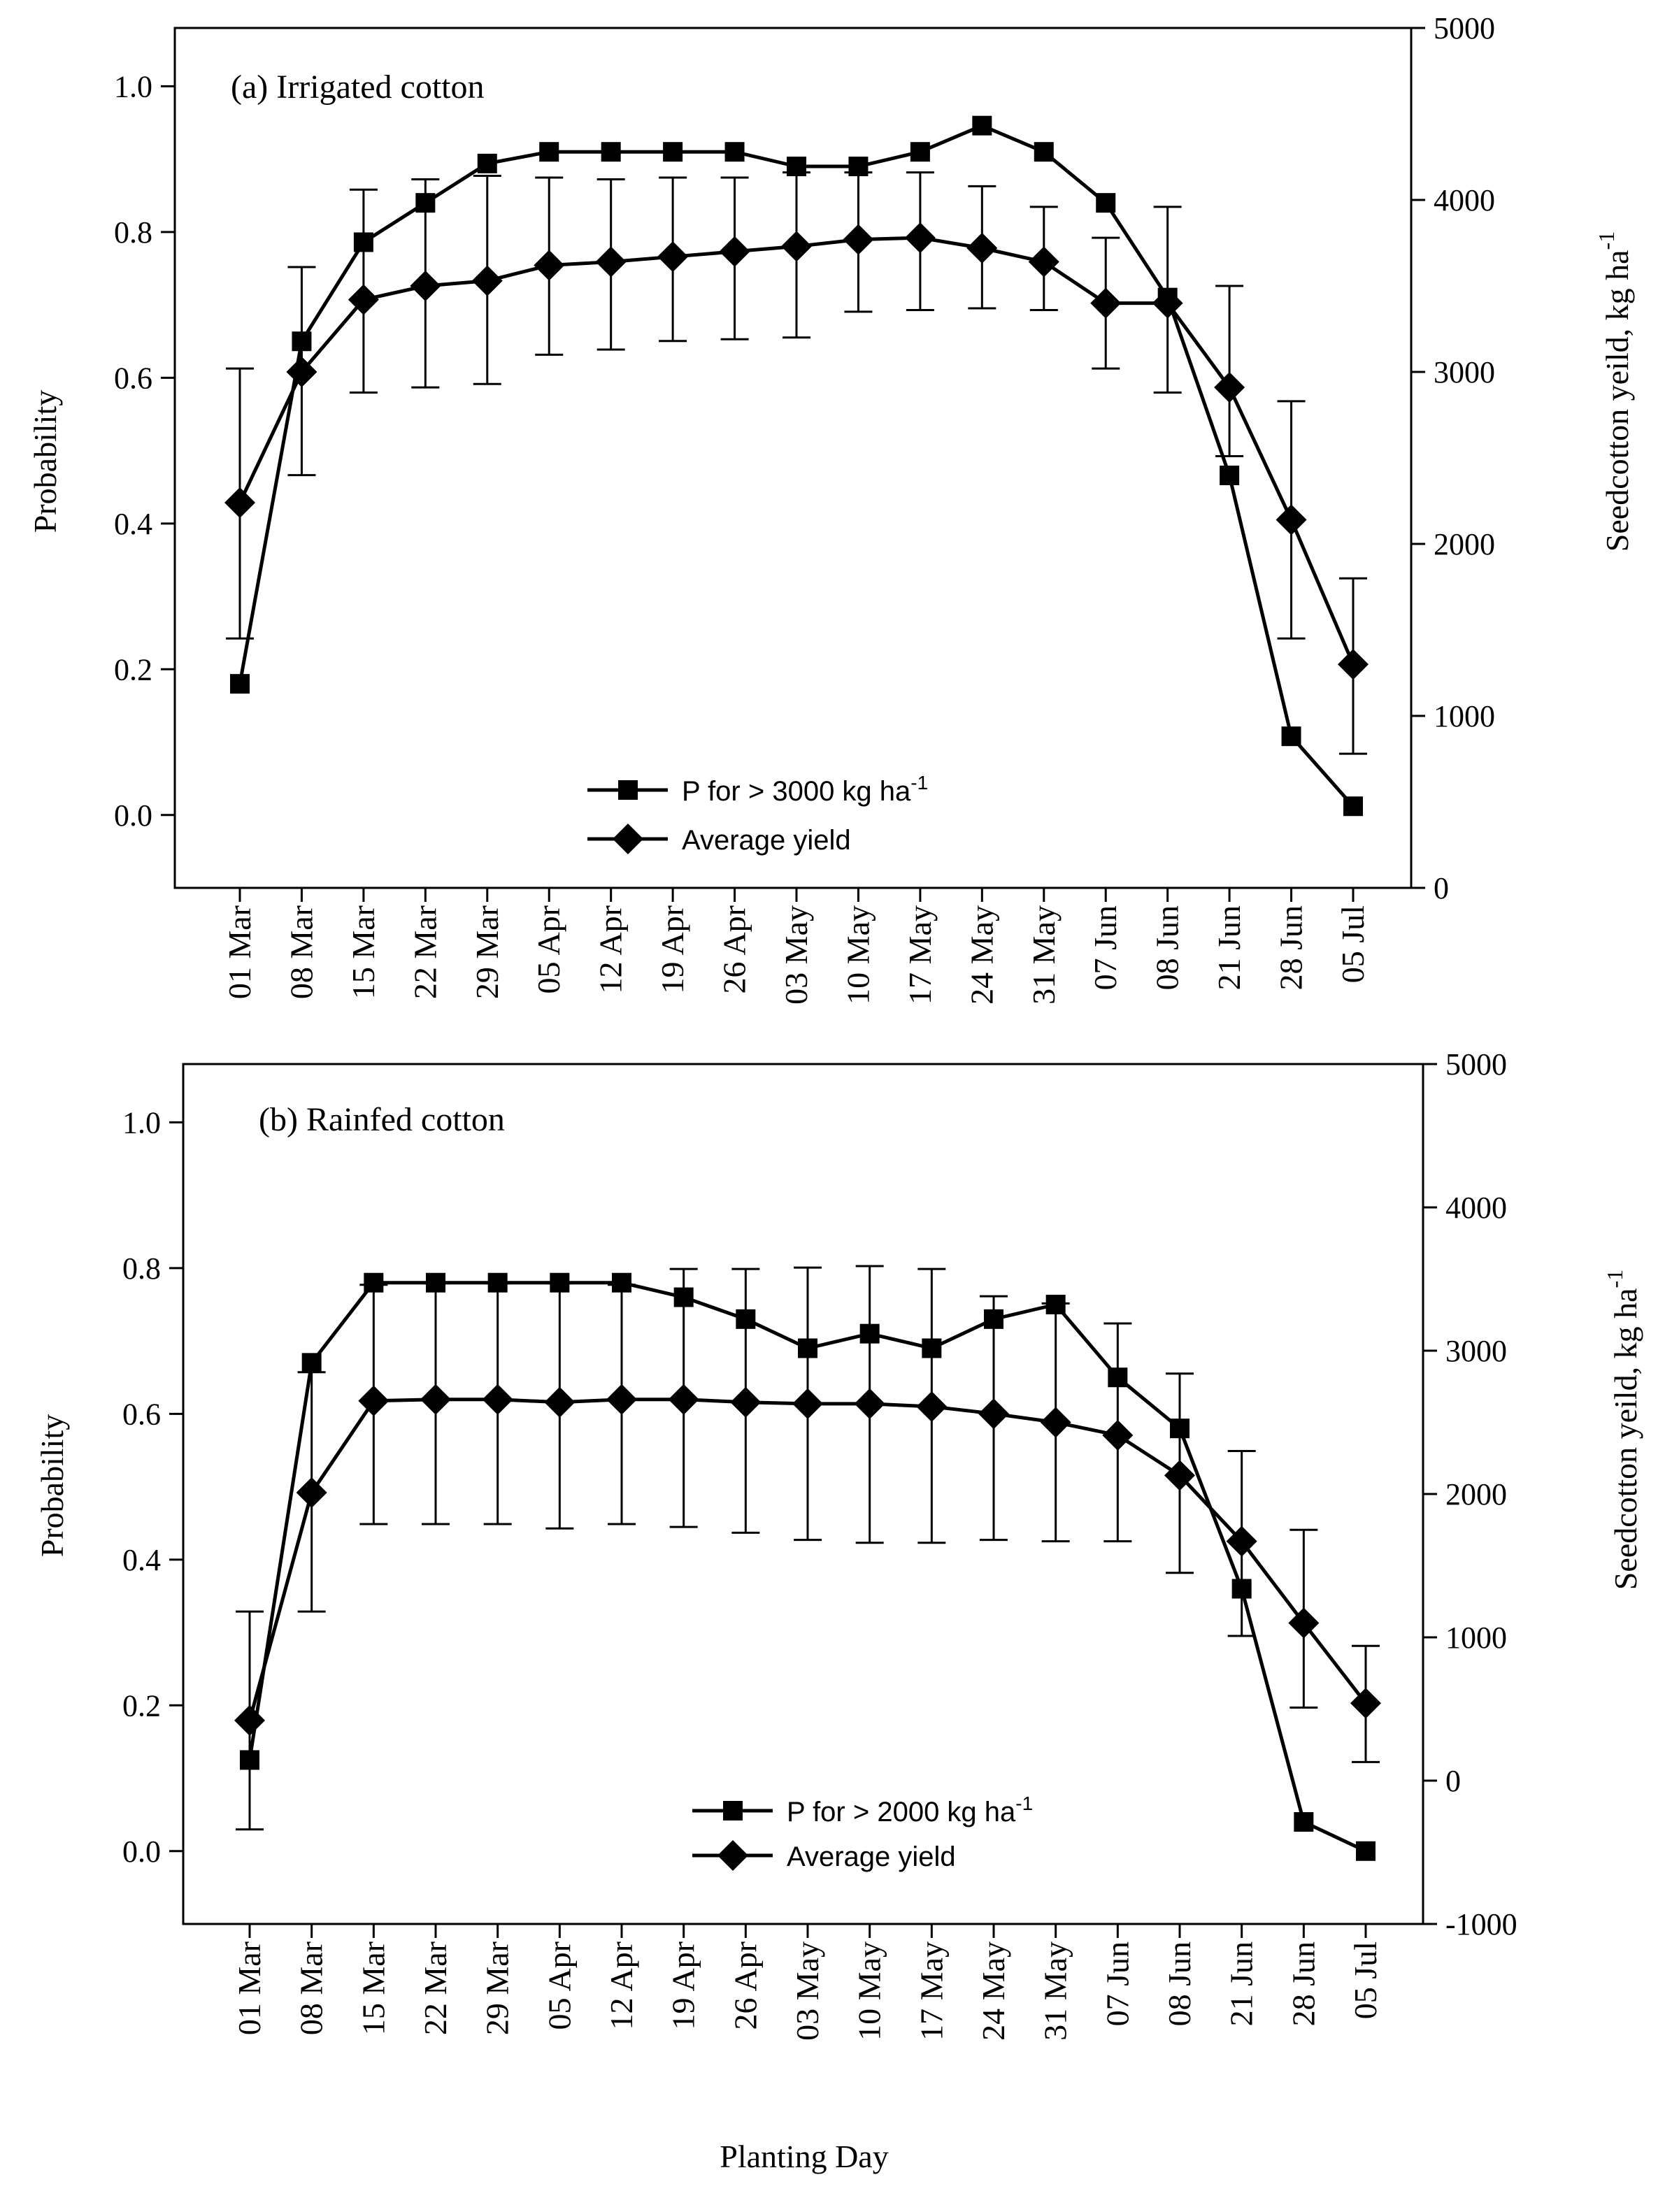 This screenshot has height=2212, width=1679. What do you see at coordinates (628, 839) in the screenshot?
I see `legend-diamond-marker` at bounding box center [628, 839].